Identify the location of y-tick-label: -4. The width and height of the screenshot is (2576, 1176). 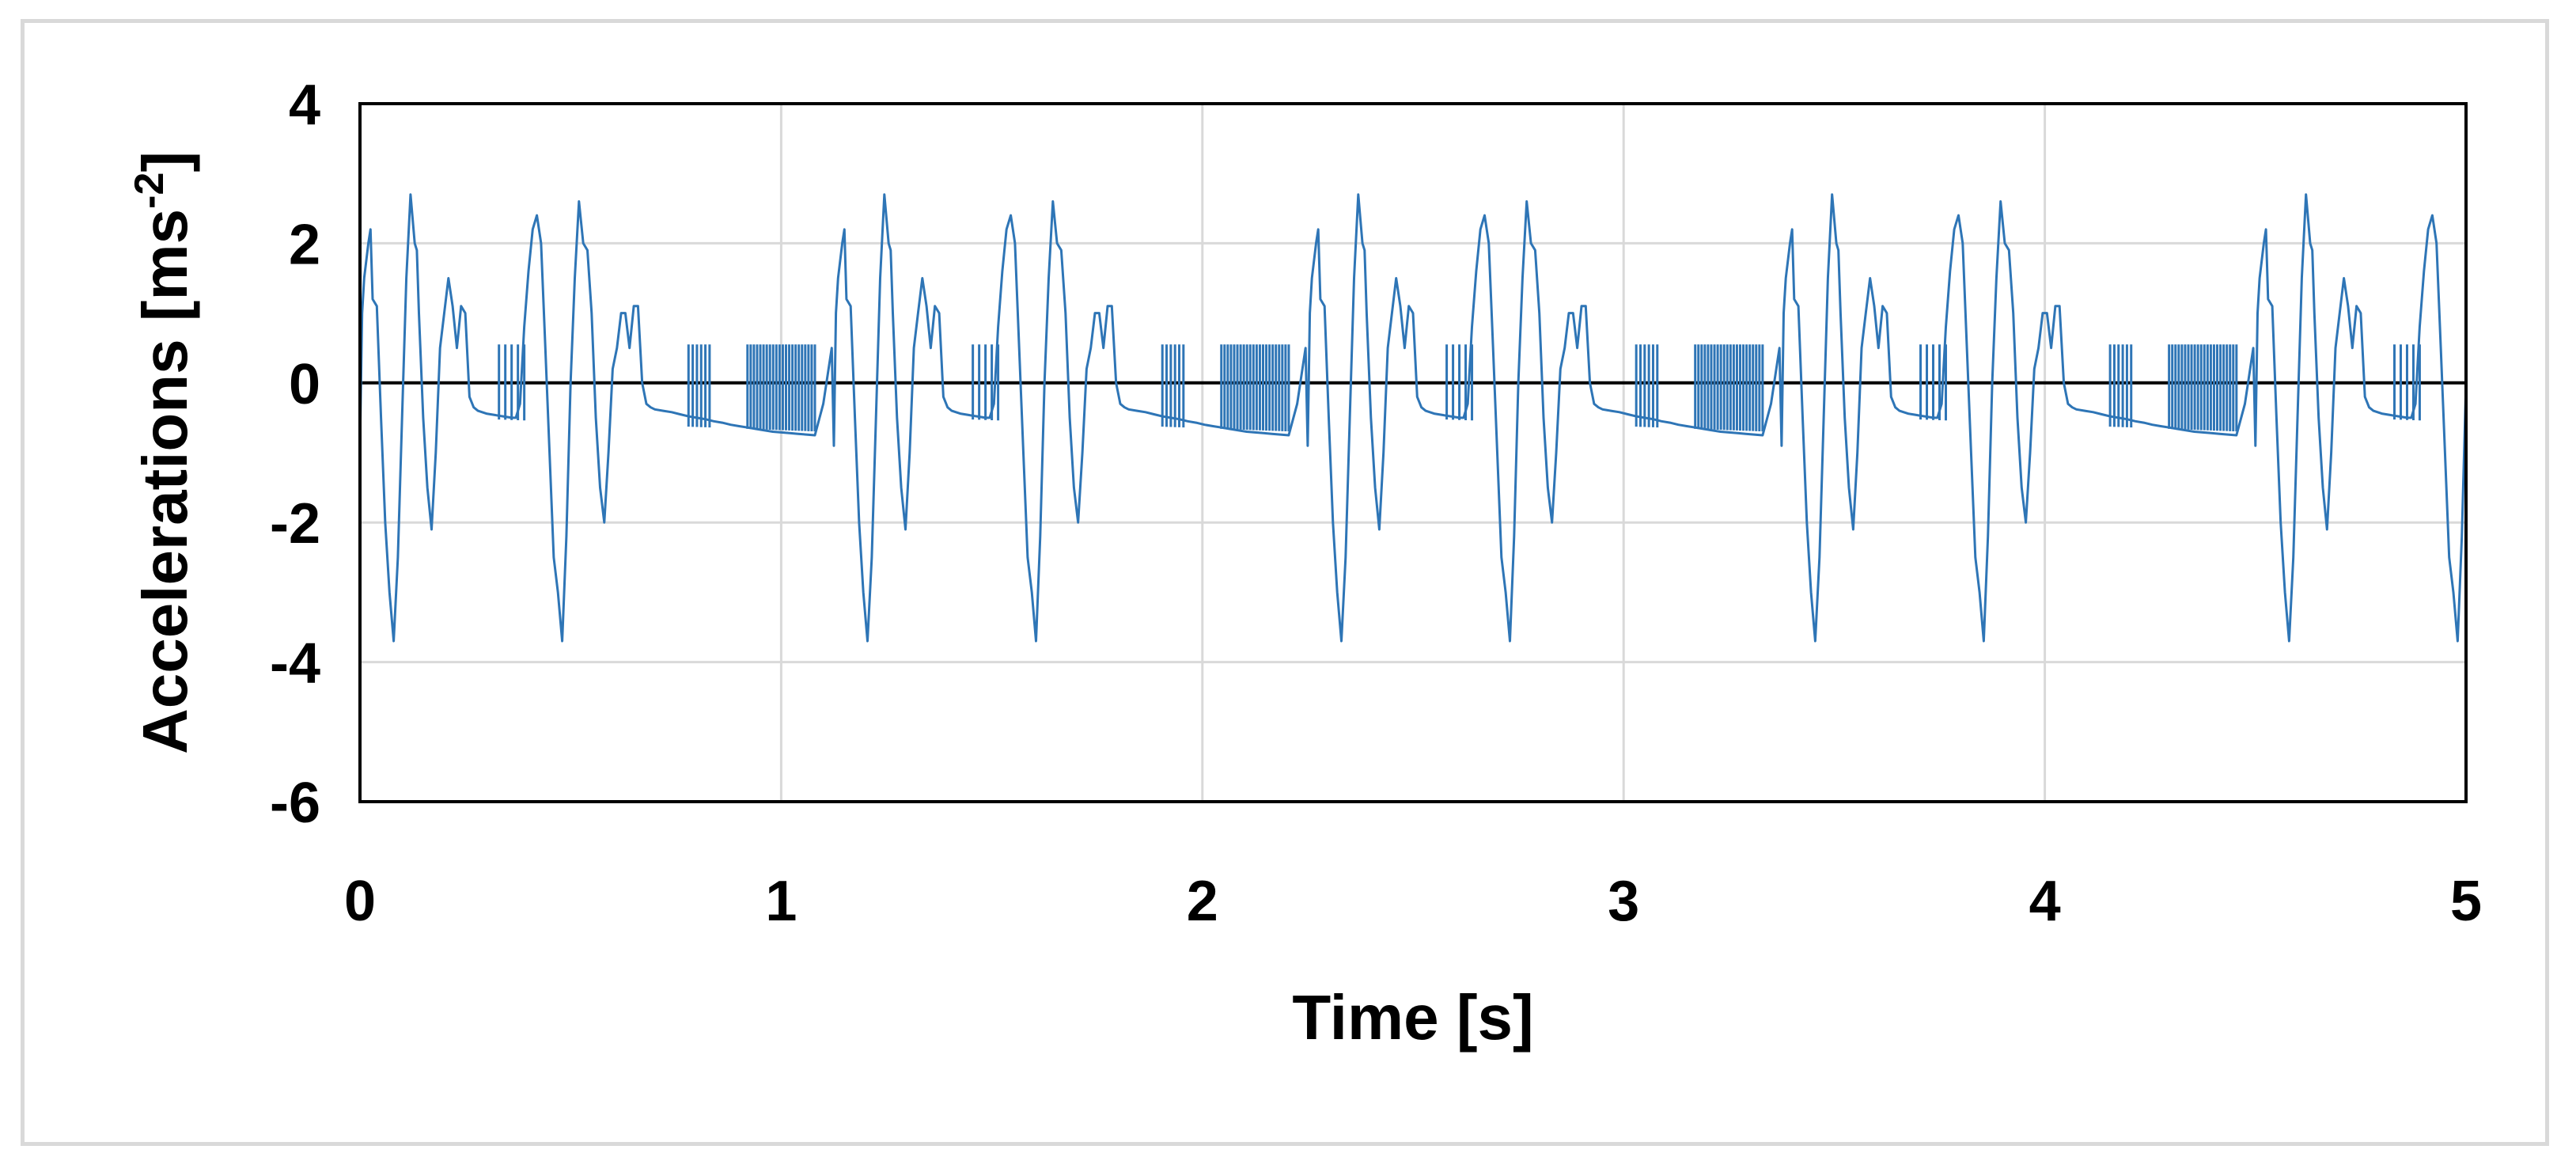
(295, 664).